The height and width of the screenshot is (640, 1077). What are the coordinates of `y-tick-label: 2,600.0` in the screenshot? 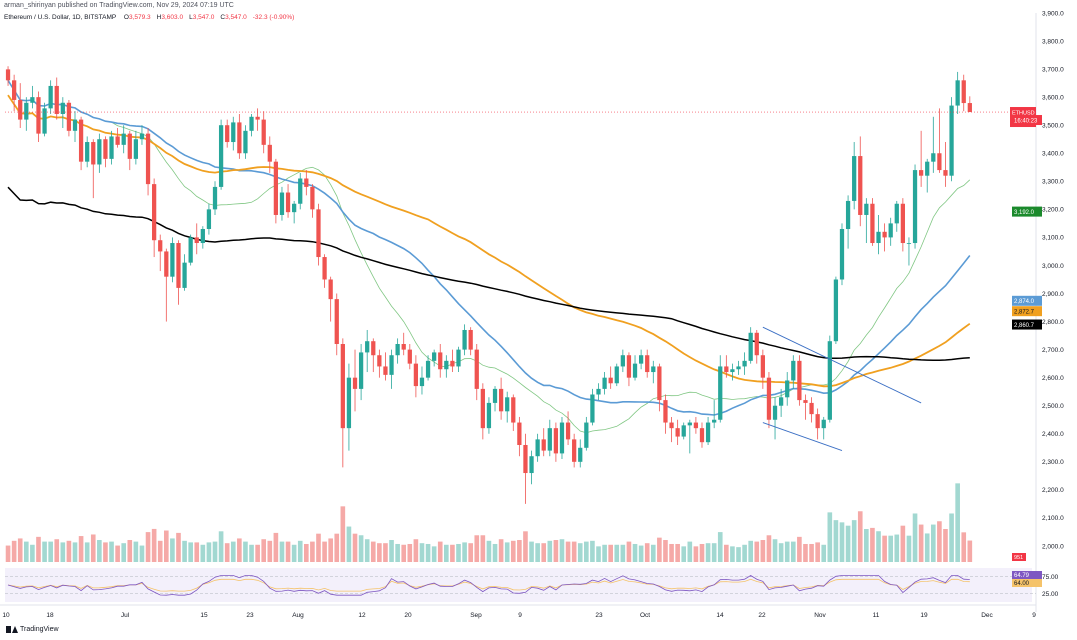 It's located at (1053, 378).